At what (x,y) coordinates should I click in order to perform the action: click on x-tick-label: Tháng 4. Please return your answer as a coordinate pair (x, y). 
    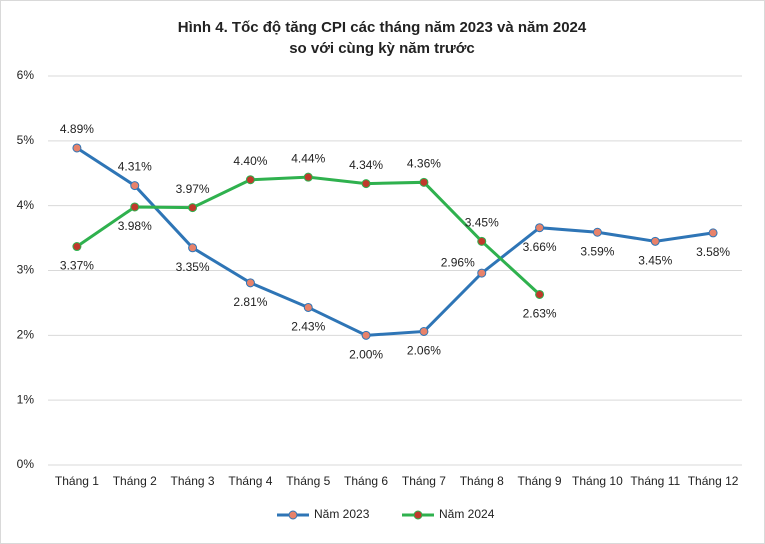
    Looking at the image, I should click on (250, 481).